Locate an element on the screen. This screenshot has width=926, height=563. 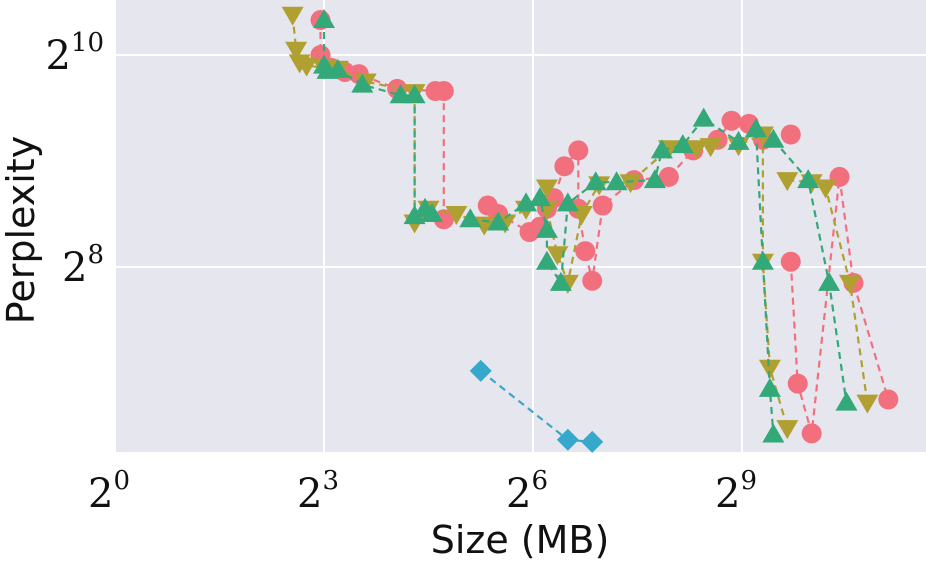
x-tick-label-1: 23 is located at coordinates (318, 491).